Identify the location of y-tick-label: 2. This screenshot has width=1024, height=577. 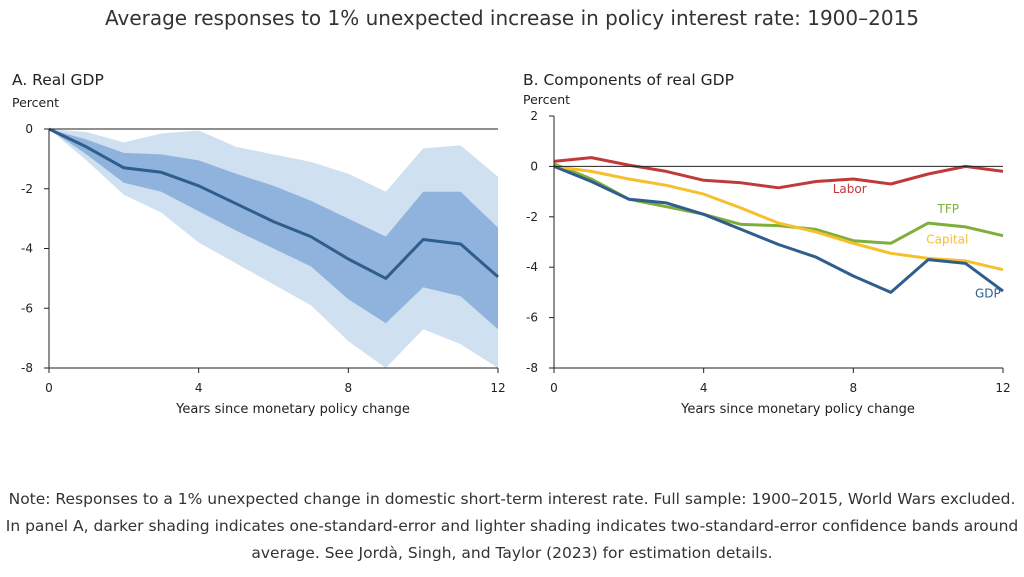
(534, 116).